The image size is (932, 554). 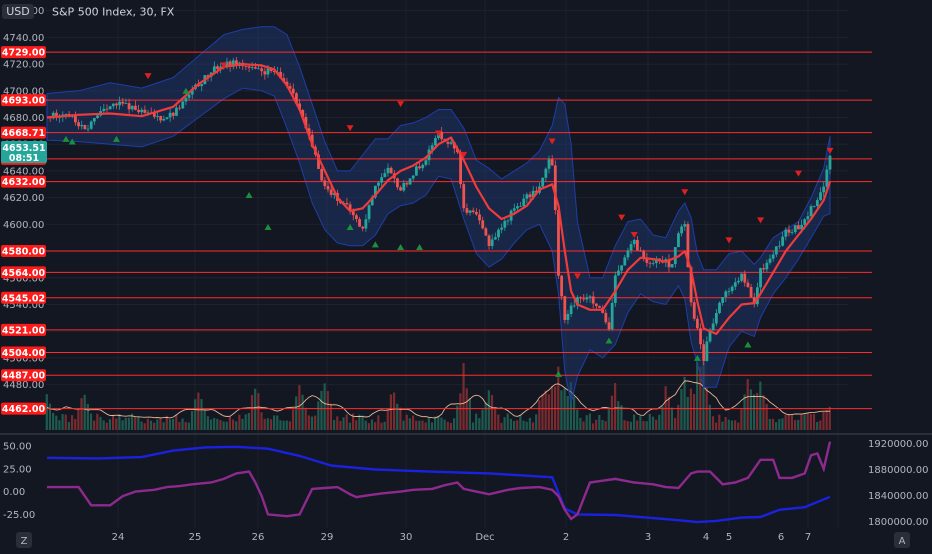 I want to click on lower-indicator-pane, so click(x=439, y=482).